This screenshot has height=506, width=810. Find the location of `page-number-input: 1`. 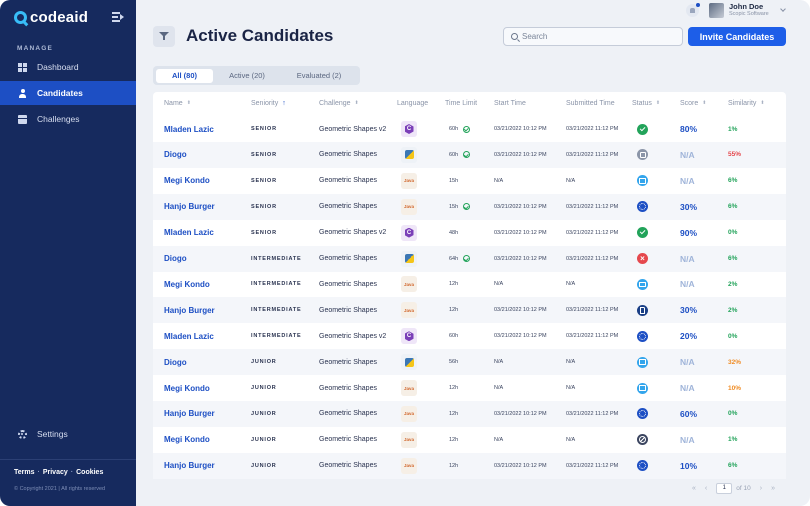

page-number-input: 1 is located at coordinates (724, 488).